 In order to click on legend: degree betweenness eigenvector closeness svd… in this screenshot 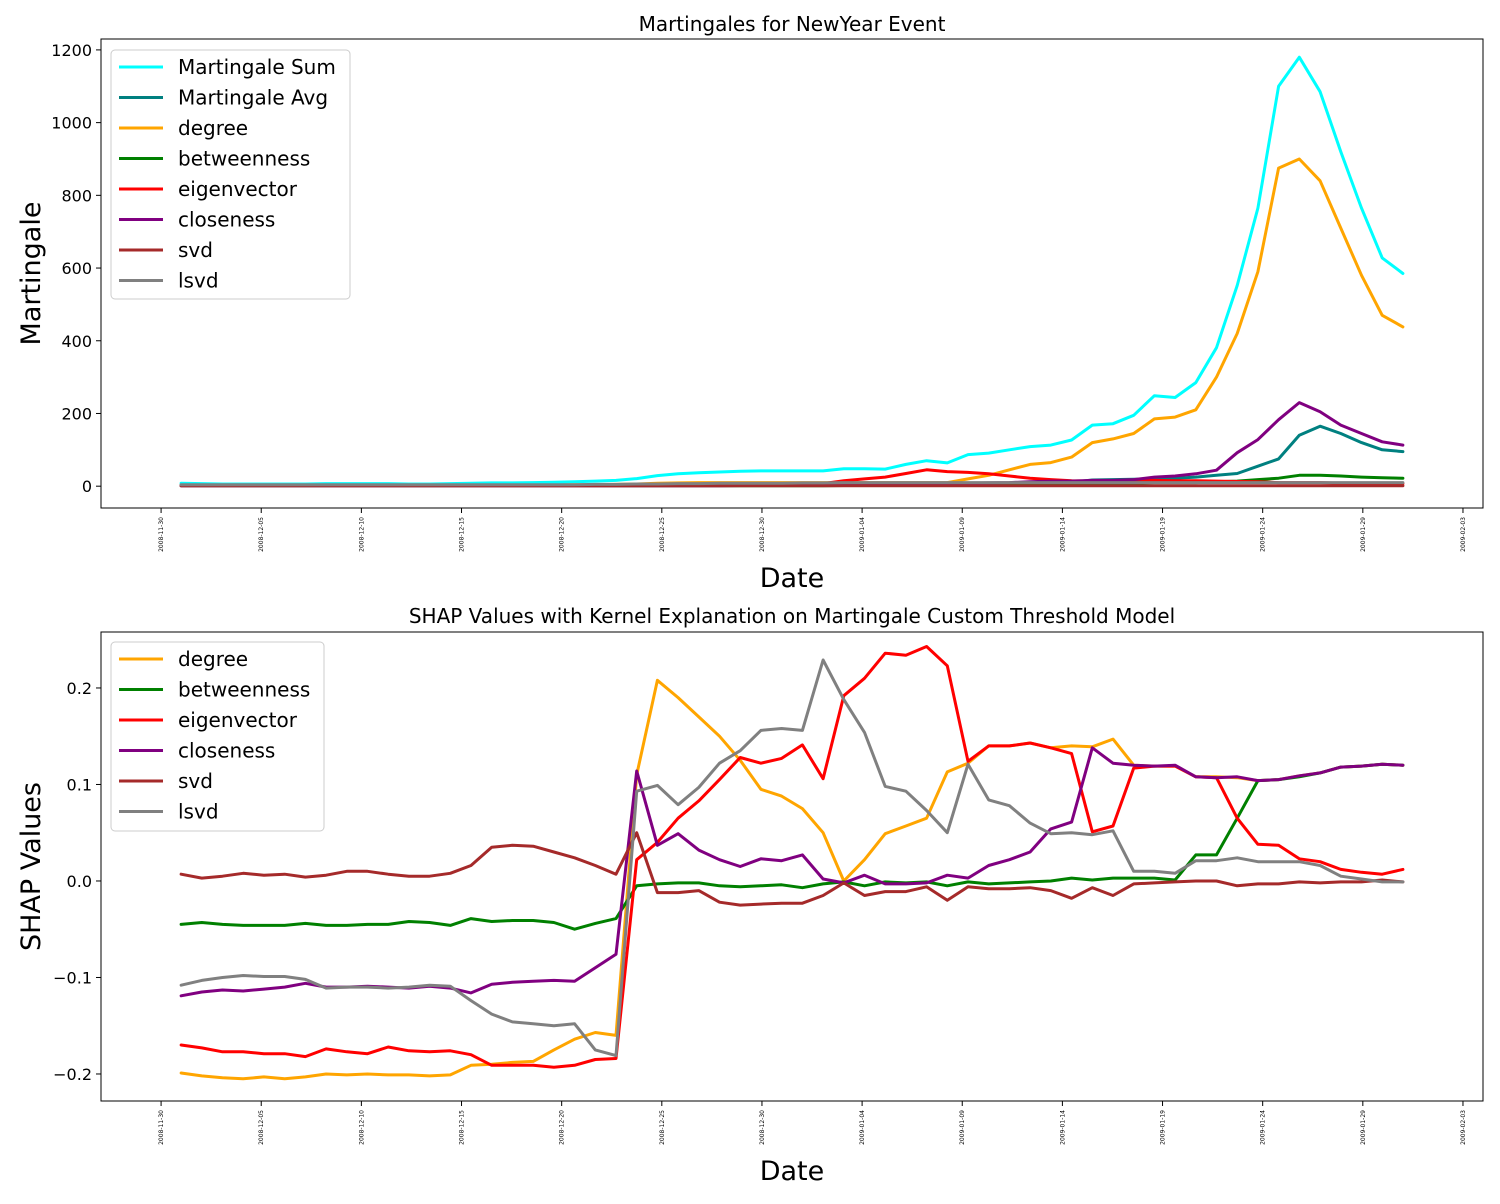, I will do `click(217, 736)`.